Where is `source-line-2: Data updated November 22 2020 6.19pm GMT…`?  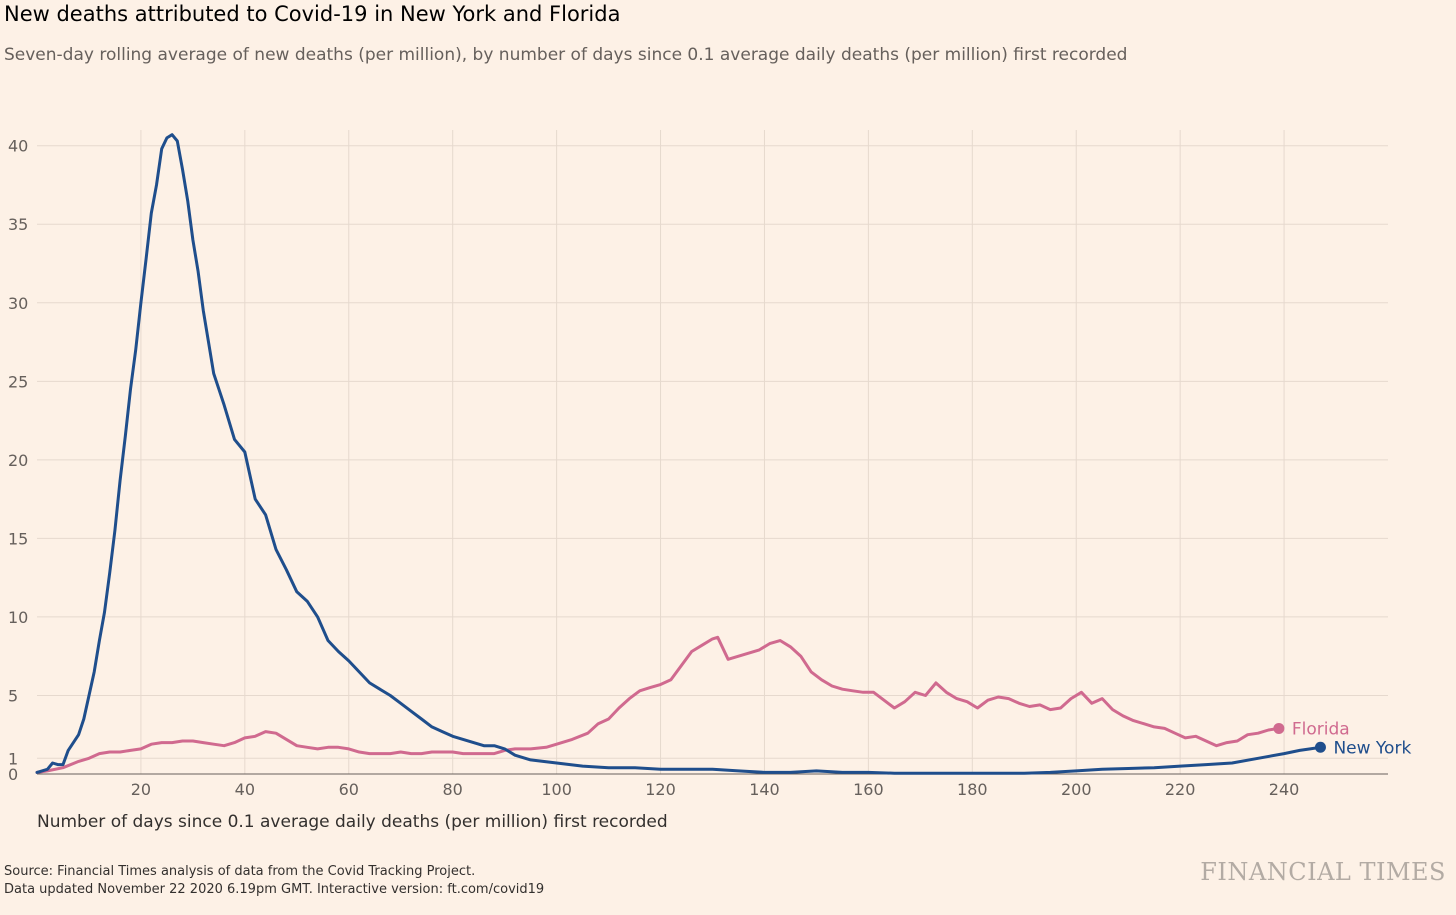
source-line-2: Data updated November 22 2020 6.19pm GMT… is located at coordinates (274, 889).